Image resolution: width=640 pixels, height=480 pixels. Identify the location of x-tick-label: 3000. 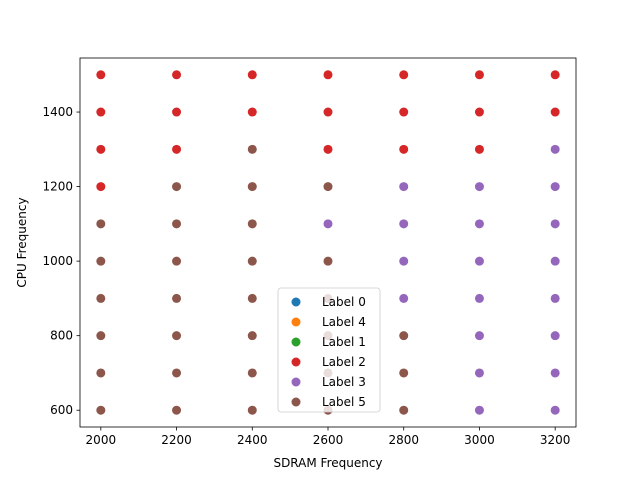
(479, 440).